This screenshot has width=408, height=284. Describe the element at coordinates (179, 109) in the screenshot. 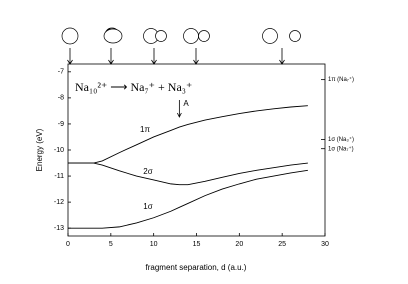

I see `annotation-arrow` at that location.